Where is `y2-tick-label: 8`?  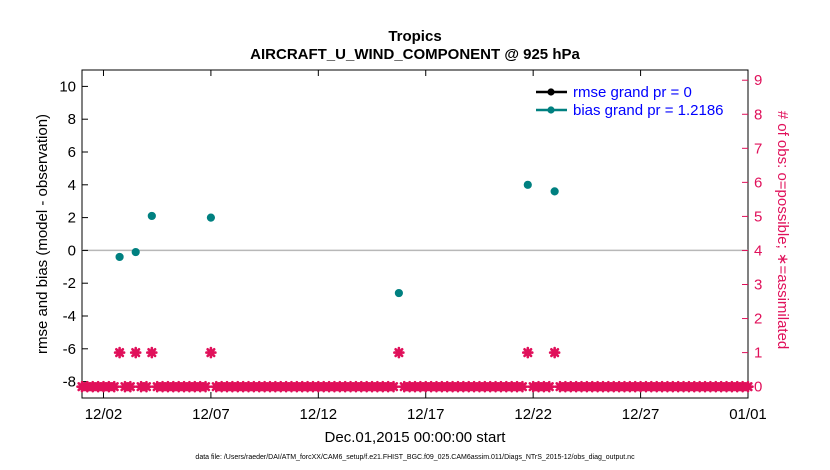 y2-tick-label: 8 is located at coordinates (758, 114).